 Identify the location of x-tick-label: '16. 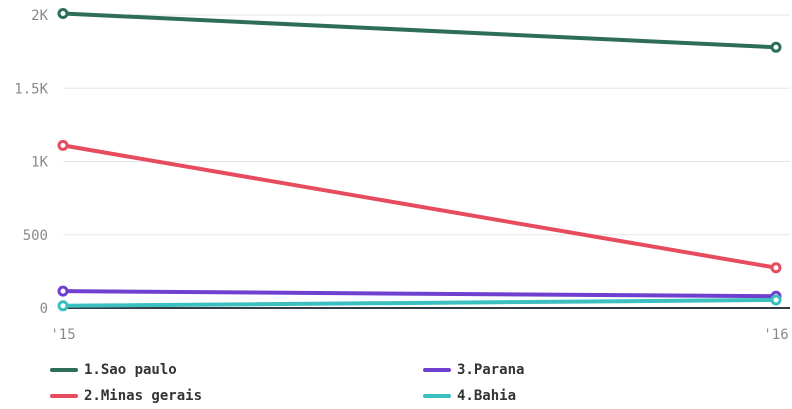
(775, 335).